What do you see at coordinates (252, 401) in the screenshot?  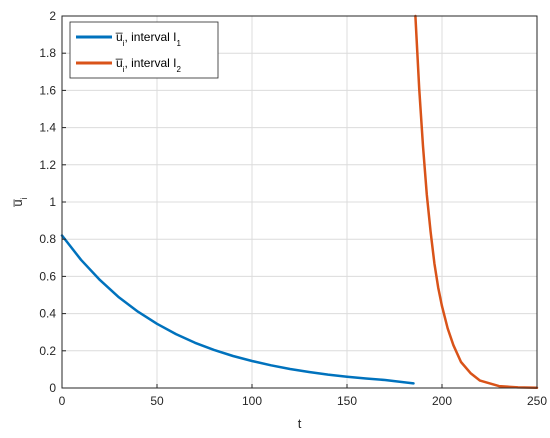 I see `x-tick-label: 100` at bounding box center [252, 401].